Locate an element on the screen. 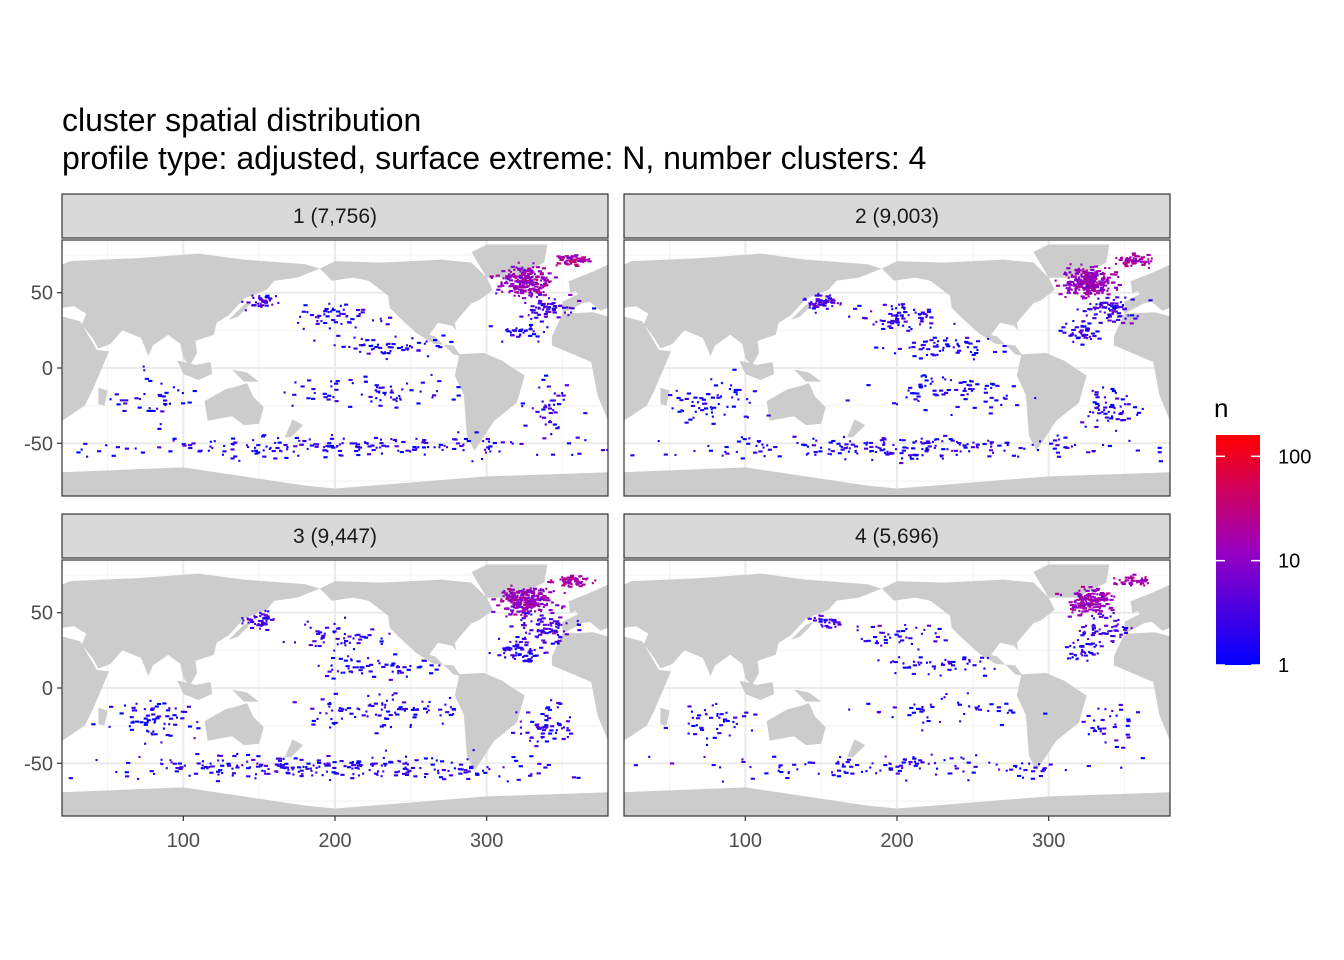  land-mass is located at coordinates (968, 307).